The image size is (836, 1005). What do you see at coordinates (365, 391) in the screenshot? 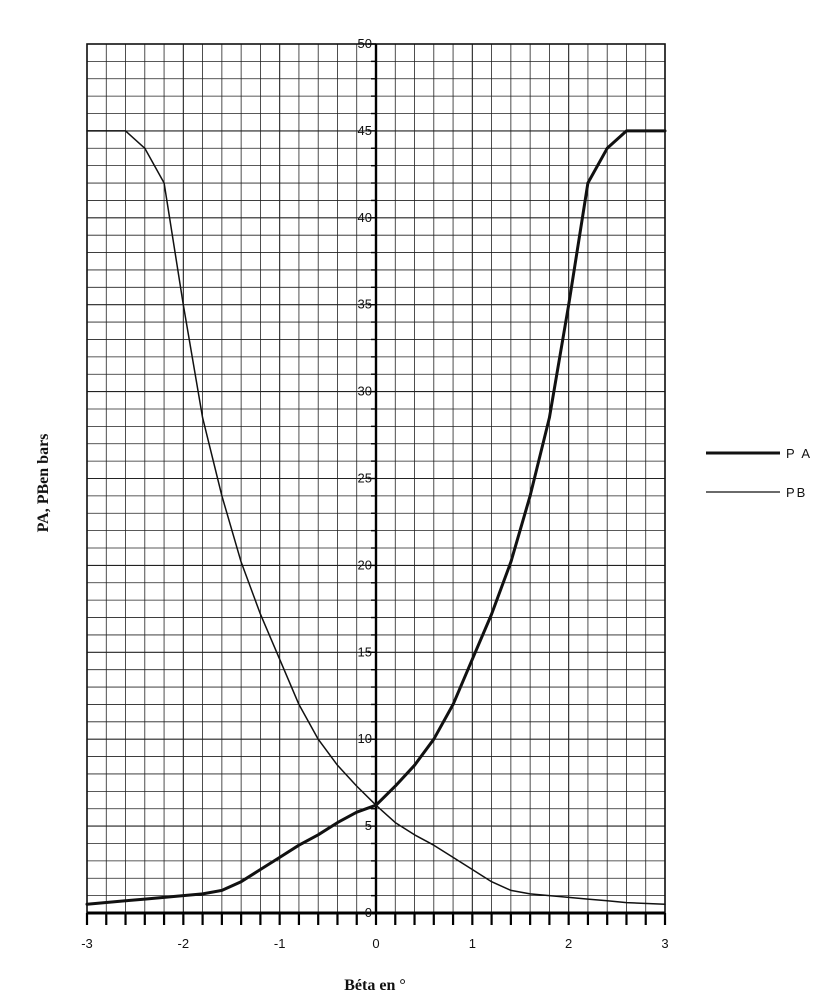
I see `y-tick-label: 30` at bounding box center [365, 391].